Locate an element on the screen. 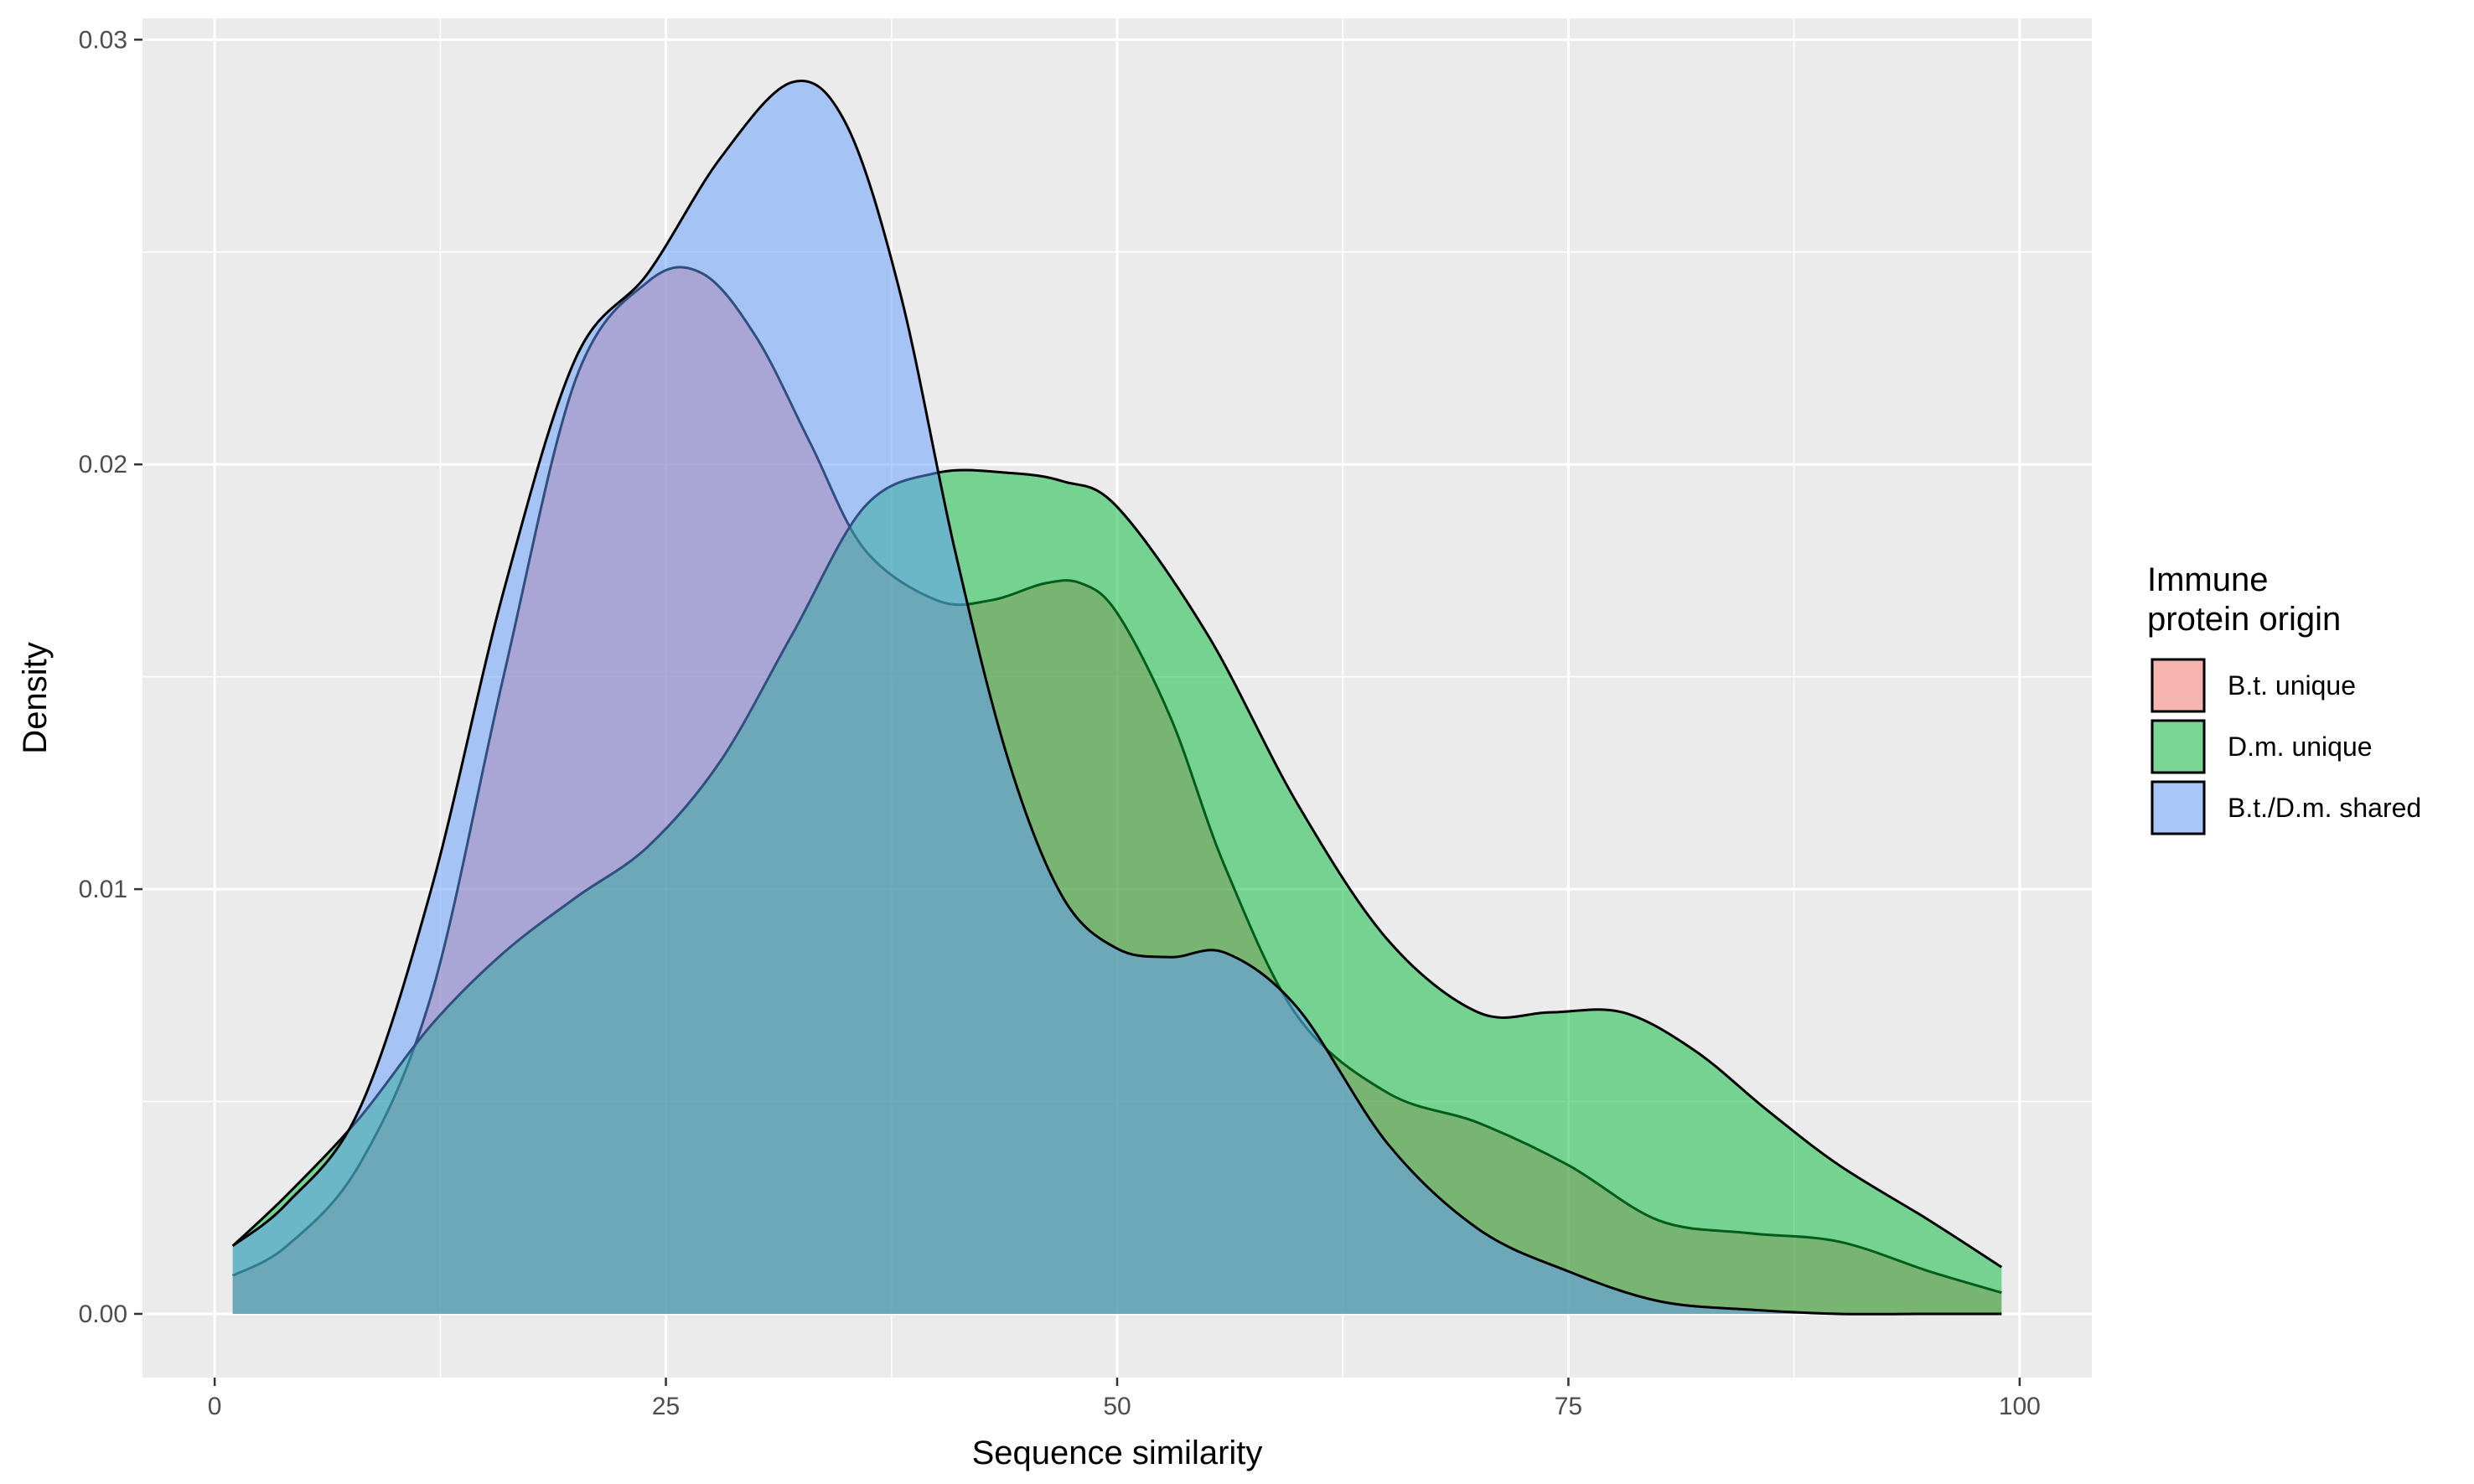  x-tick-label: 25 is located at coordinates (666, 1406).